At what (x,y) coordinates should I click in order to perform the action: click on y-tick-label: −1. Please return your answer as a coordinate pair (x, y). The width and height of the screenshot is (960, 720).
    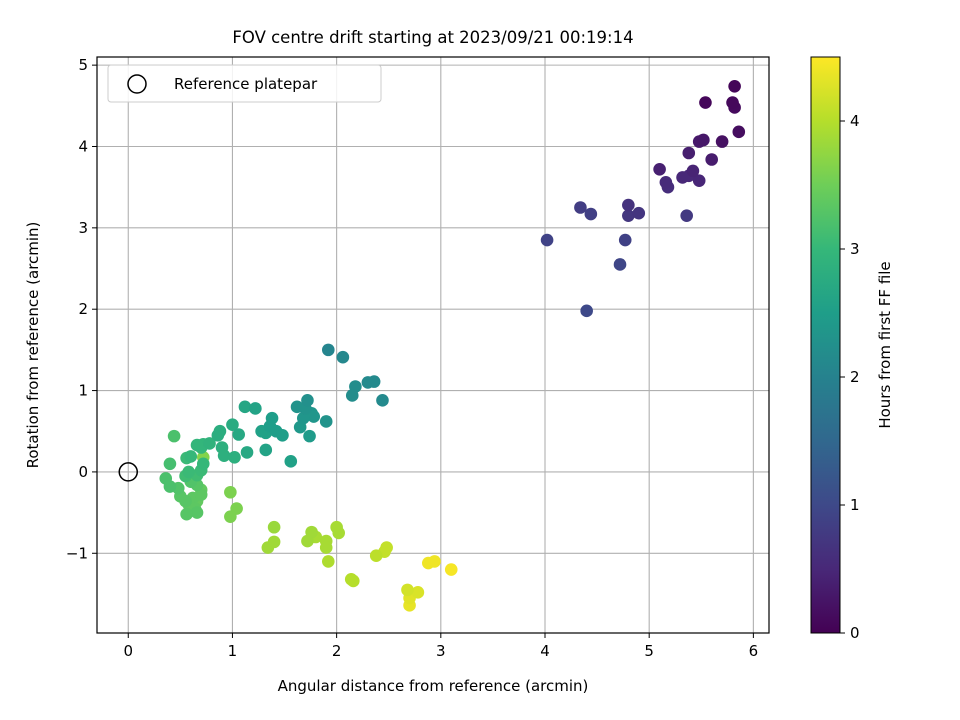
    Looking at the image, I should click on (77, 553).